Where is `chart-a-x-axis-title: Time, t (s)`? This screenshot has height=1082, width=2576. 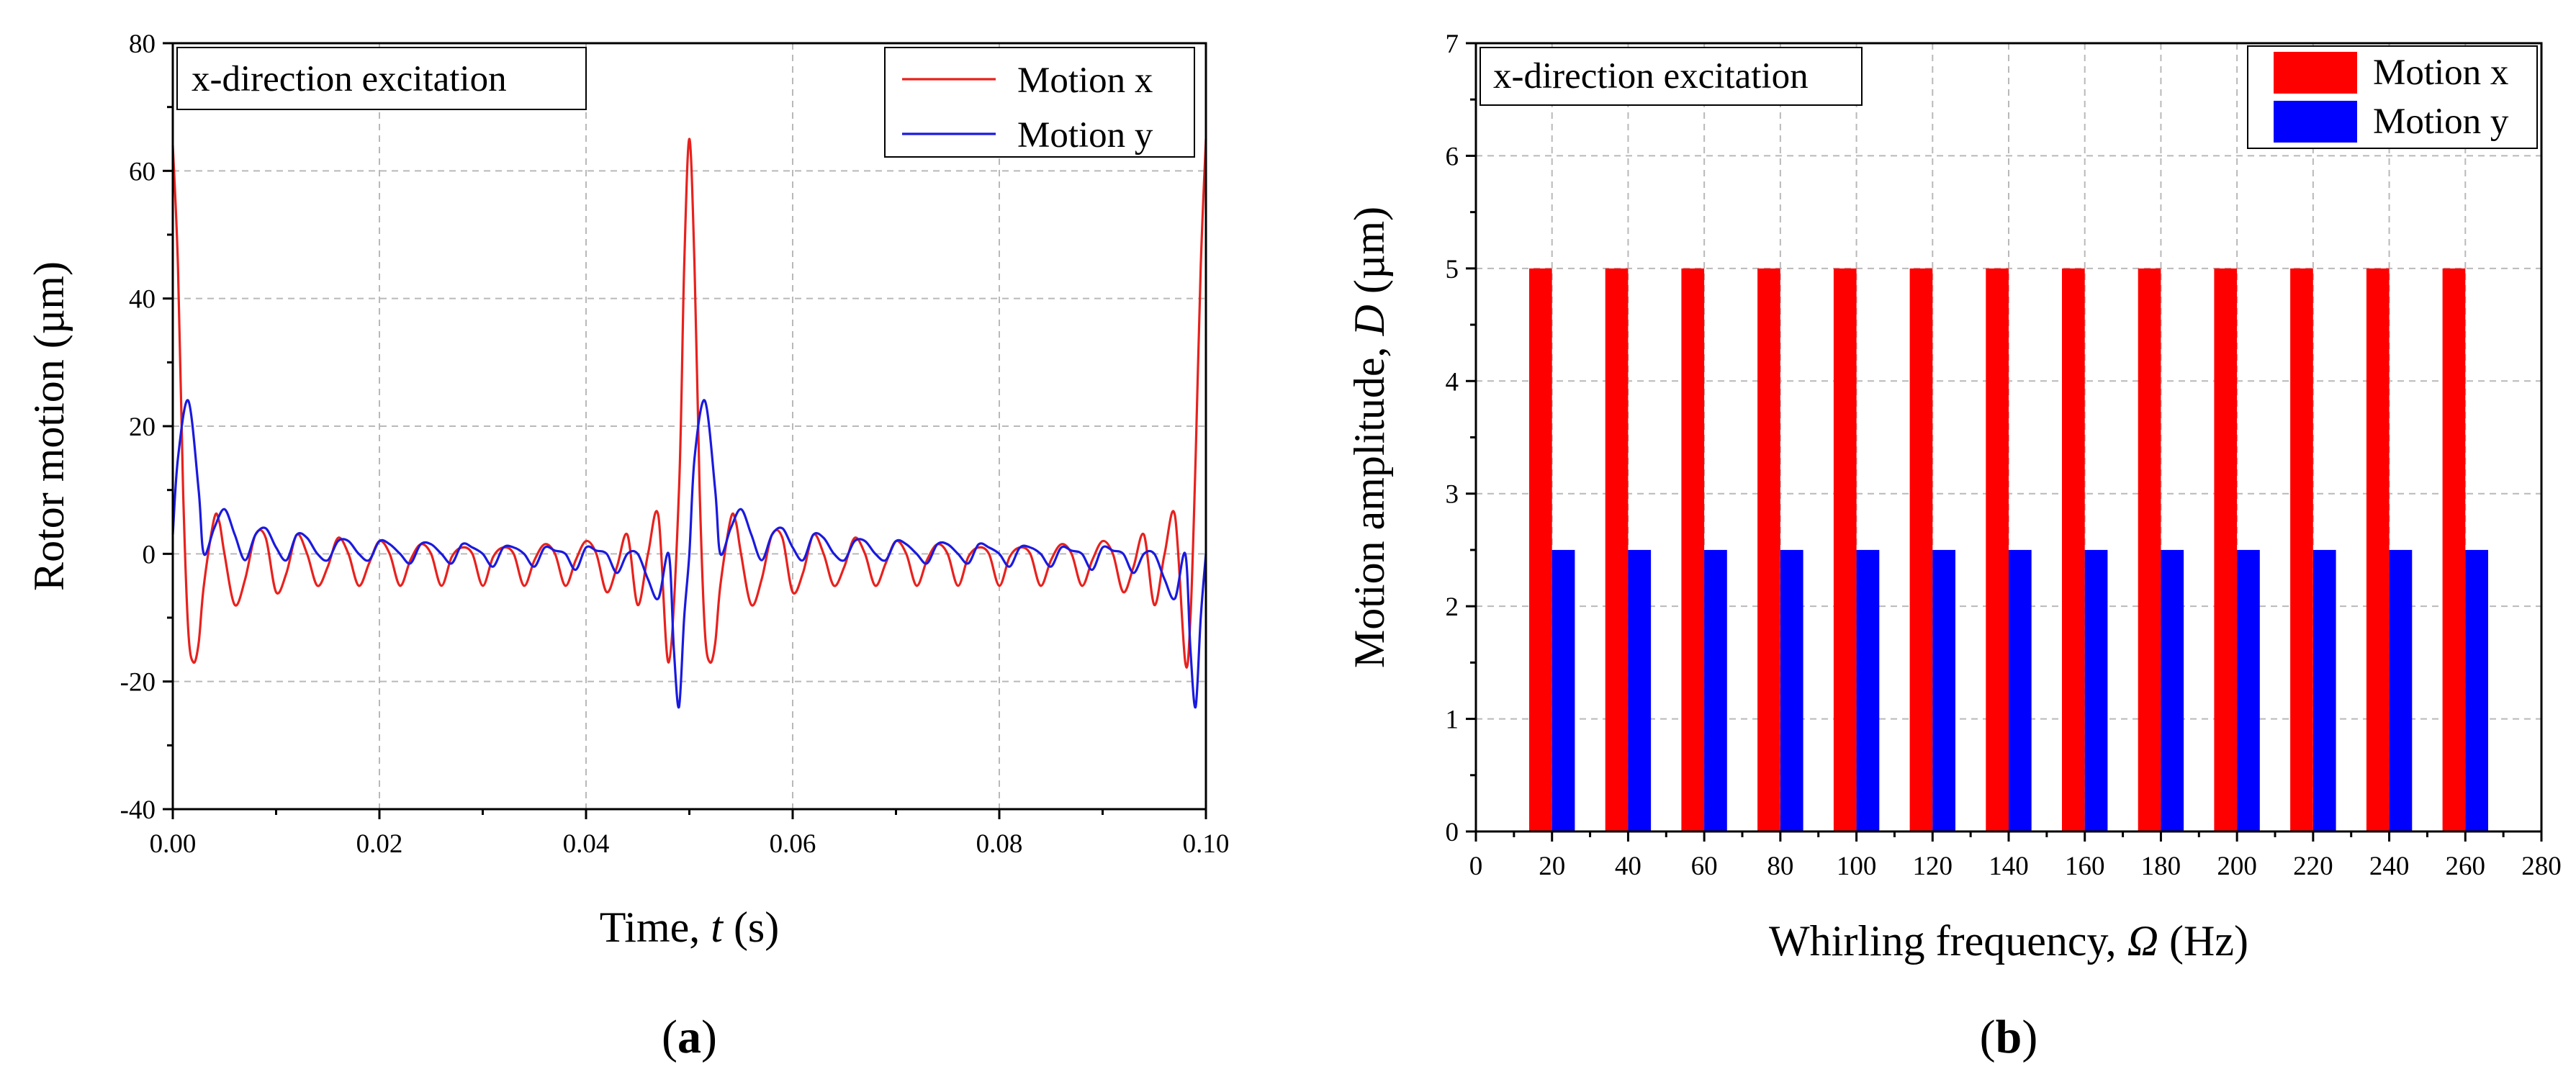 chart-a-x-axis-title: Time, t (s) is located at coordinates (690, 927).